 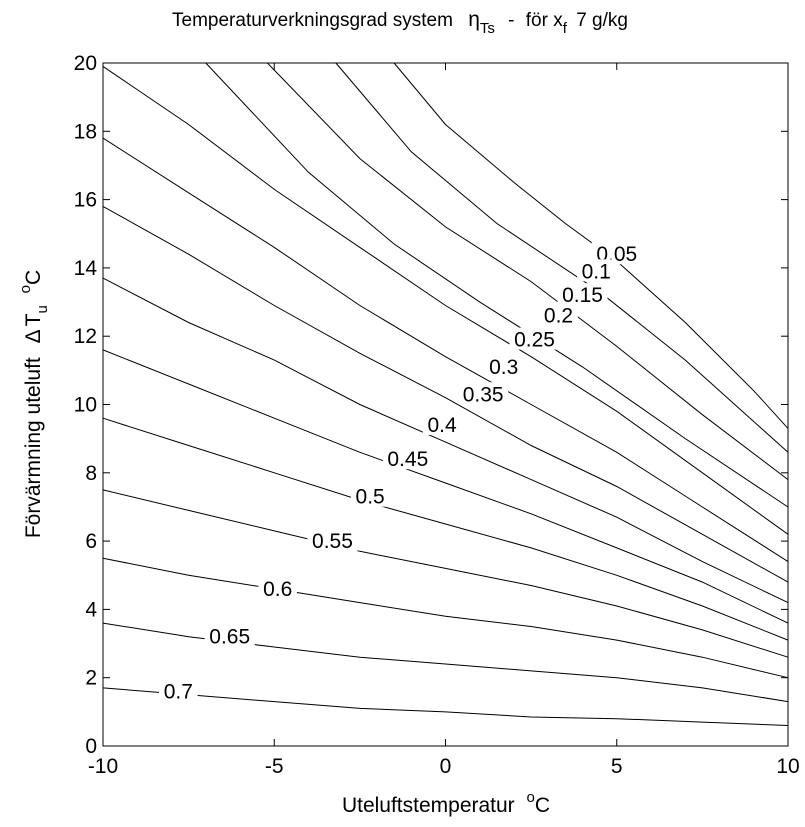 I want to click on contour-label-0.6: 0.6, so click(x=277, y=589).